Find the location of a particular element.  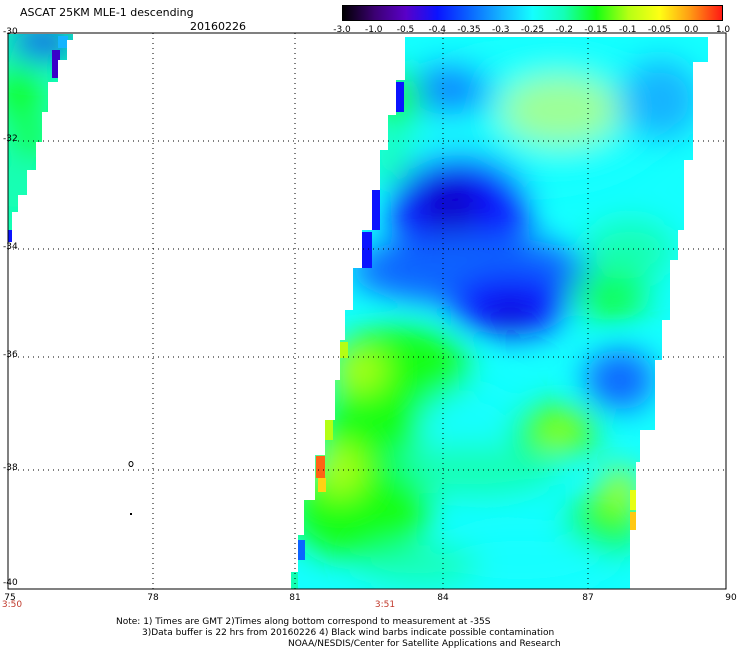

lat-label: -34 is located at coordinates (10, 247).